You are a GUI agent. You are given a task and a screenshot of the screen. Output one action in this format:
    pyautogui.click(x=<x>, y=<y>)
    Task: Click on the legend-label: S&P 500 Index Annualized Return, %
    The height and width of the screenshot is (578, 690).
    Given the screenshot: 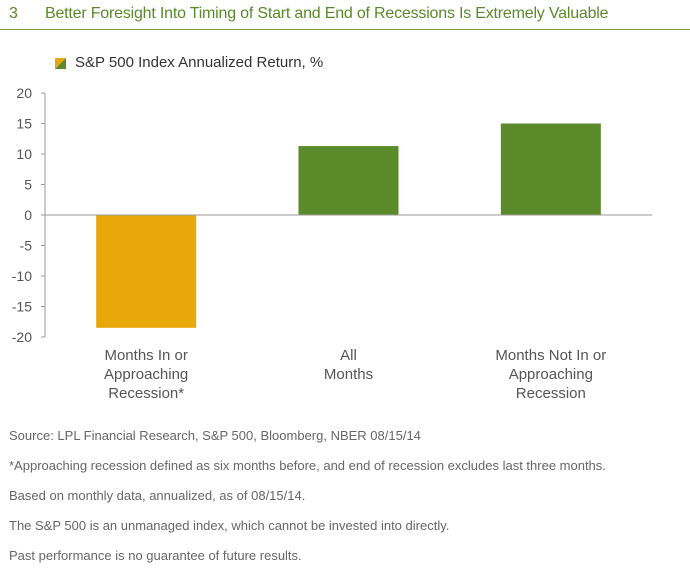 What is the action you would take?
    pyautogui.click(x=199, y=62)
    